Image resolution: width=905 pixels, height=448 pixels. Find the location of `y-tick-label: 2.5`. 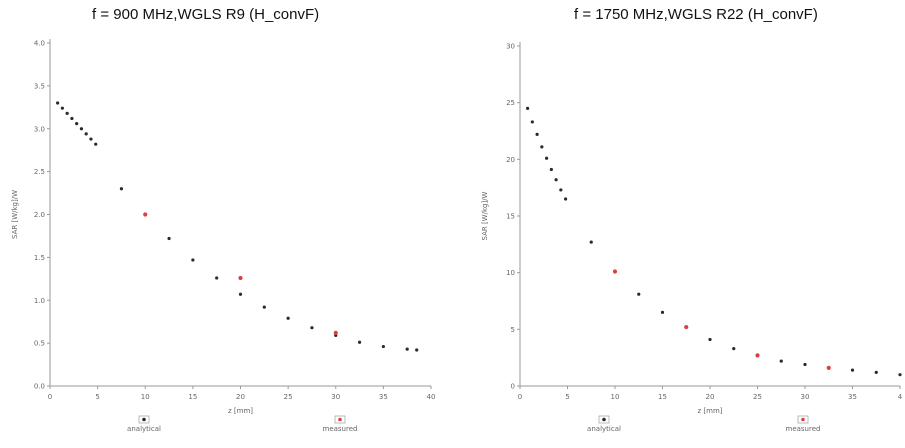

y-tick-label: 2.5 is located at coordinates (39, 172).